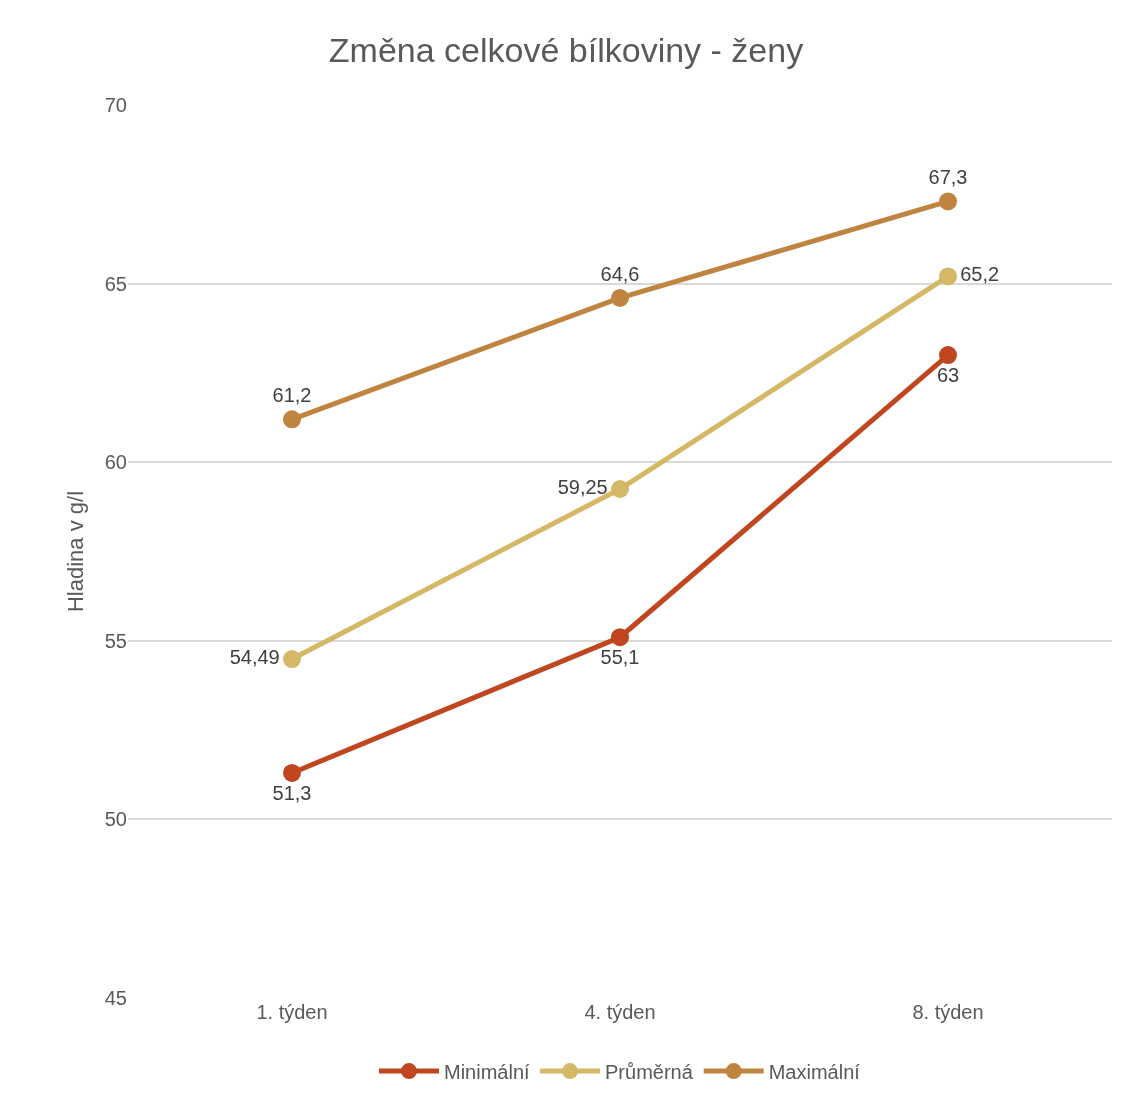 The height and width of the screenshot is (1108, 1132). Describe the element at coordinates (115, 998) in the screenshot. I see `y-tick-label: 45` at that location.